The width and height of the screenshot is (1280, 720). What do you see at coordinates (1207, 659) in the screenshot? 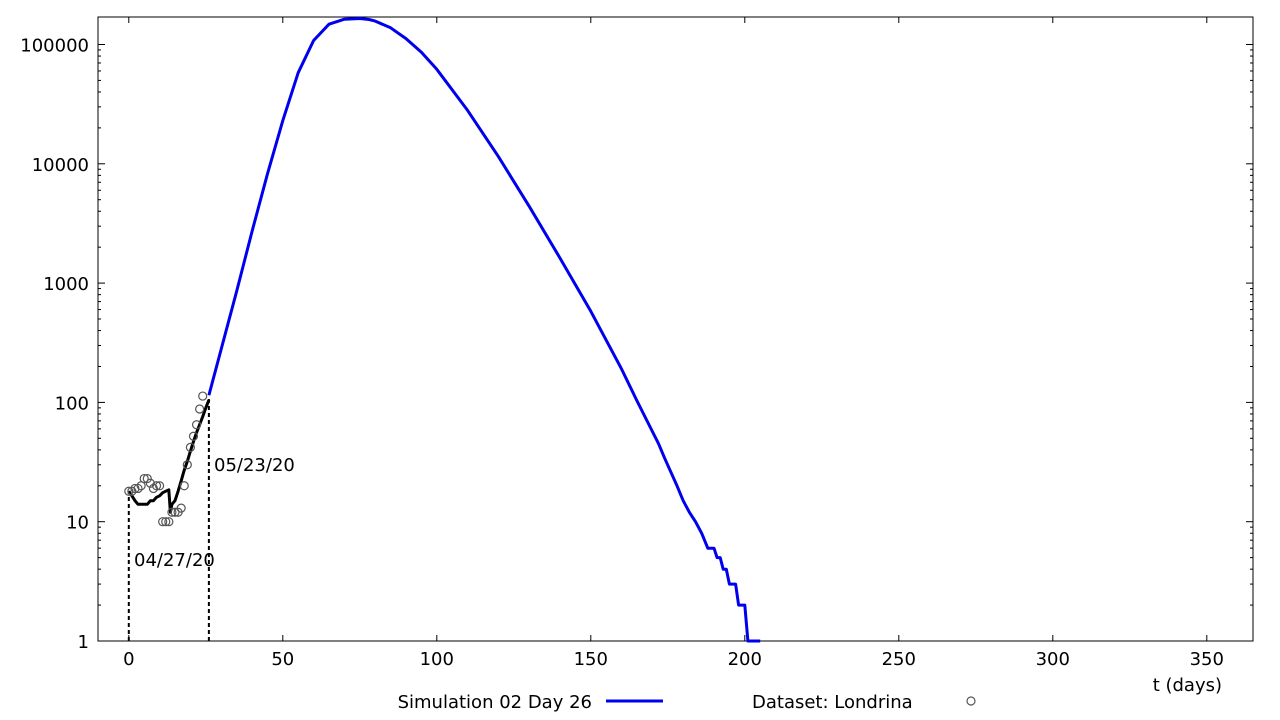
I see `x-tick-label: 350` at bounding box center [1207, 659].